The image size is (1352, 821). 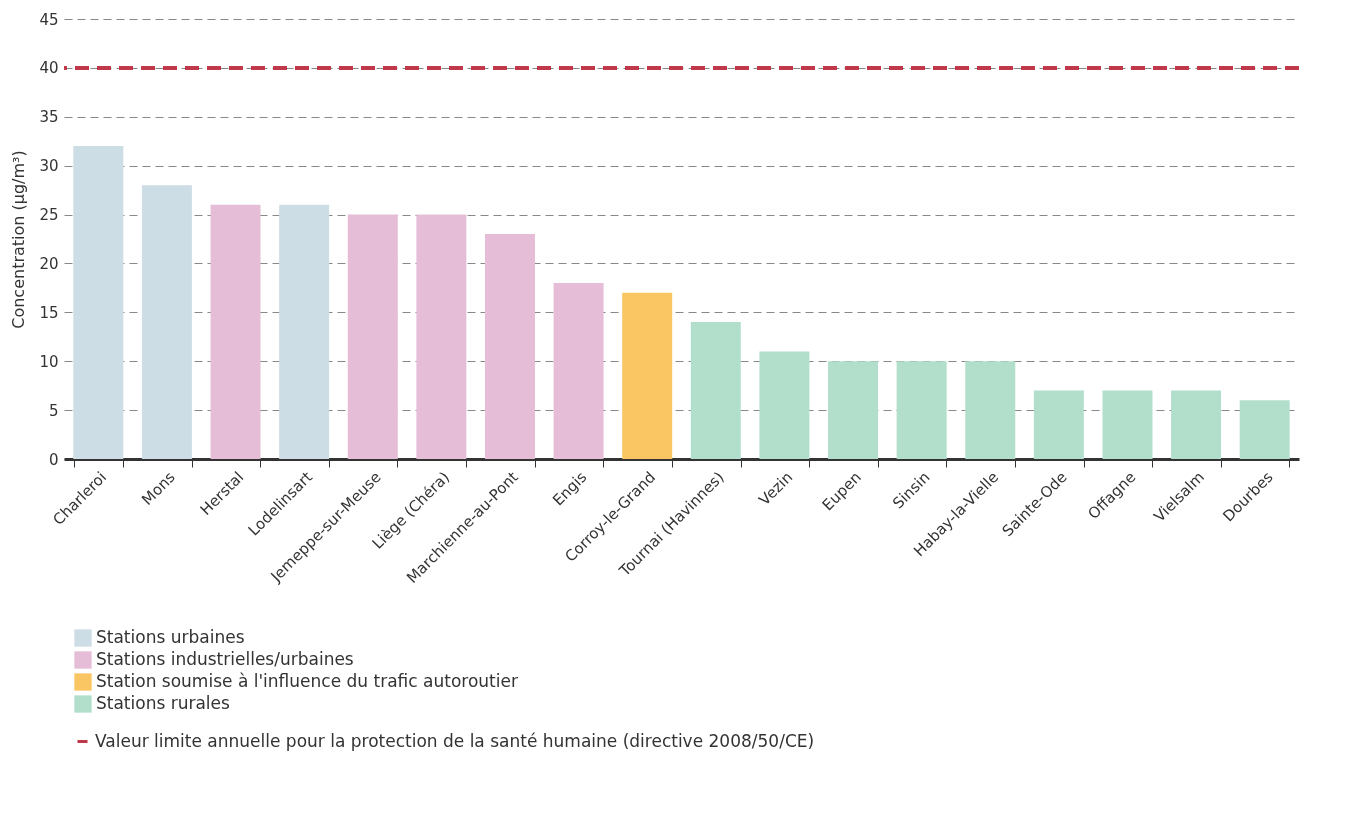 What do you see at coordinates (49, 312) in the screenshot?
I see `y-tick-label: 15` at bounding box center [49, 312].